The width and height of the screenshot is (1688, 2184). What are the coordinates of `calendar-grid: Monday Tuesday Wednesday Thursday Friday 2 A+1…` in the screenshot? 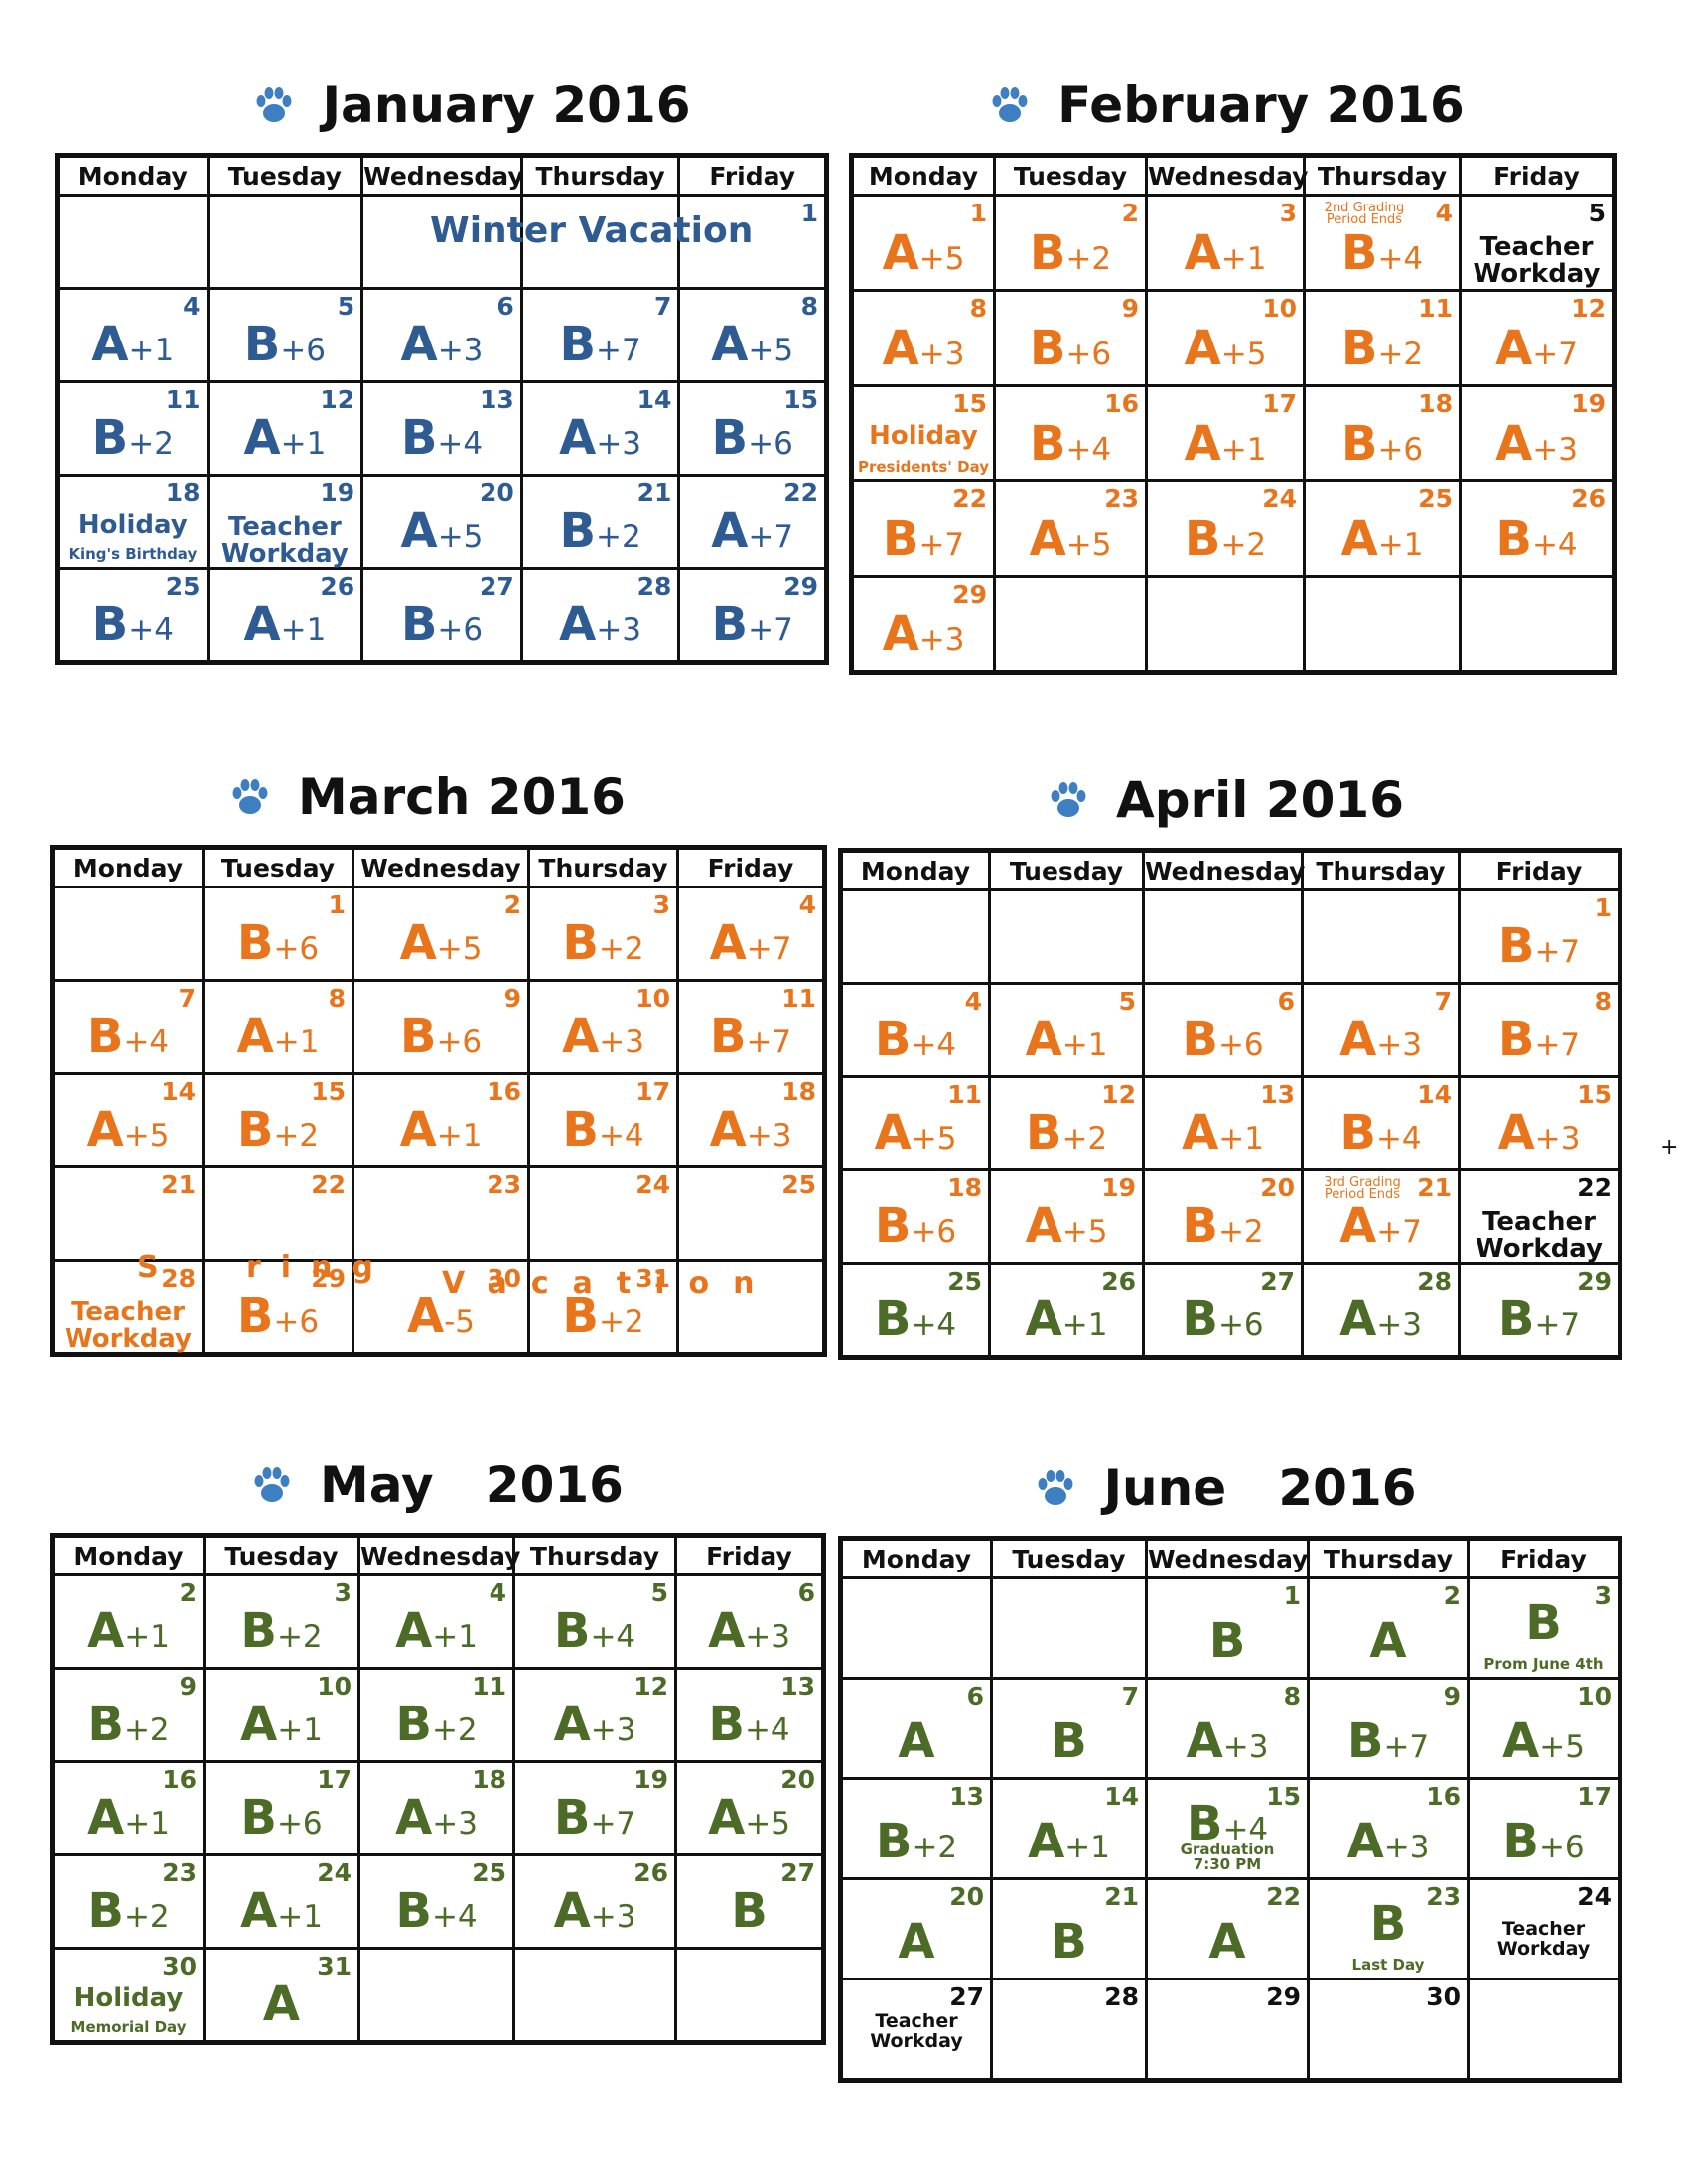 It's located at (438, 1789).